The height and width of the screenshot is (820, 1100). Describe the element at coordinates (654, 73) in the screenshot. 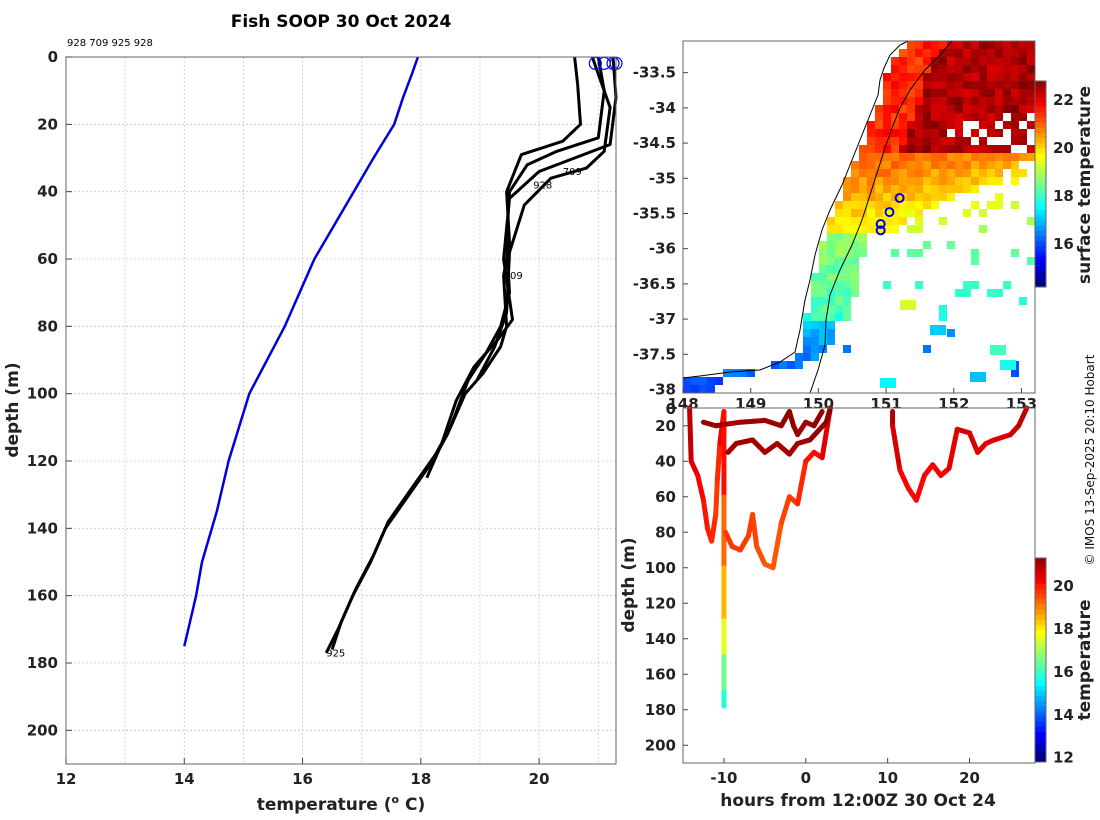

I see `map-y-tick-label: -33.5` at that location.